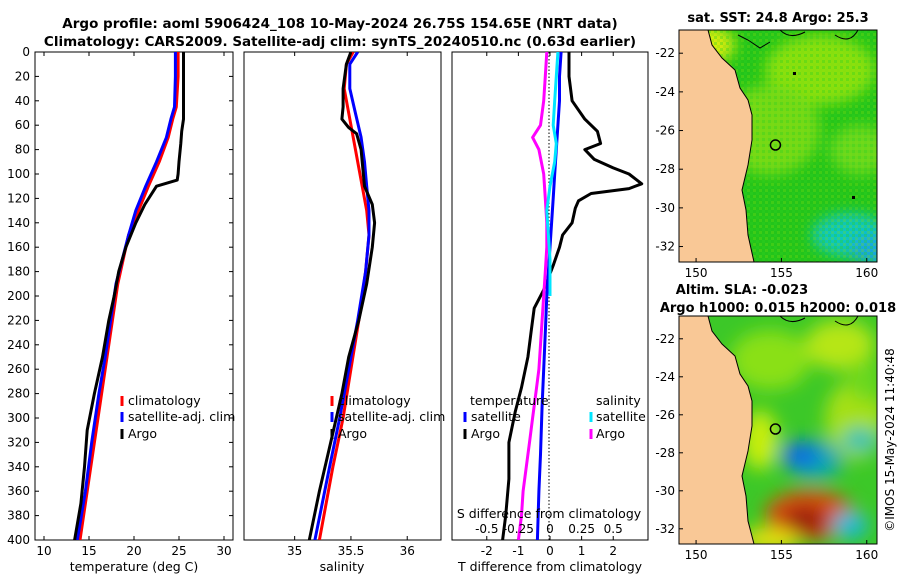 The height and width of the screenshot is (584, 900). Describe the element at coordinates (742, 290) in the screenshot. I see `sla-map-title-1: Altim. SLA: -0.023` at that location.